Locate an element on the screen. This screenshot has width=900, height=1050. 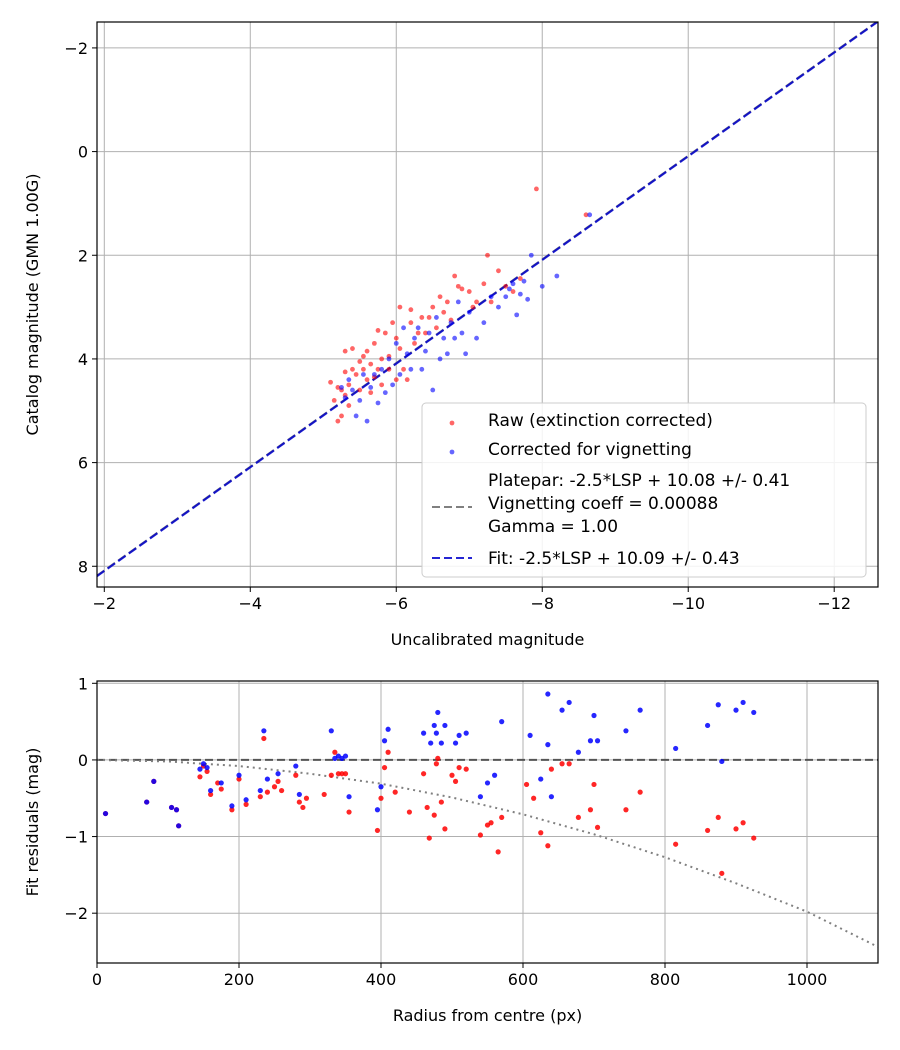
x-axis-label: Uncalibrated magnitude is located at coordinates (488, 639).